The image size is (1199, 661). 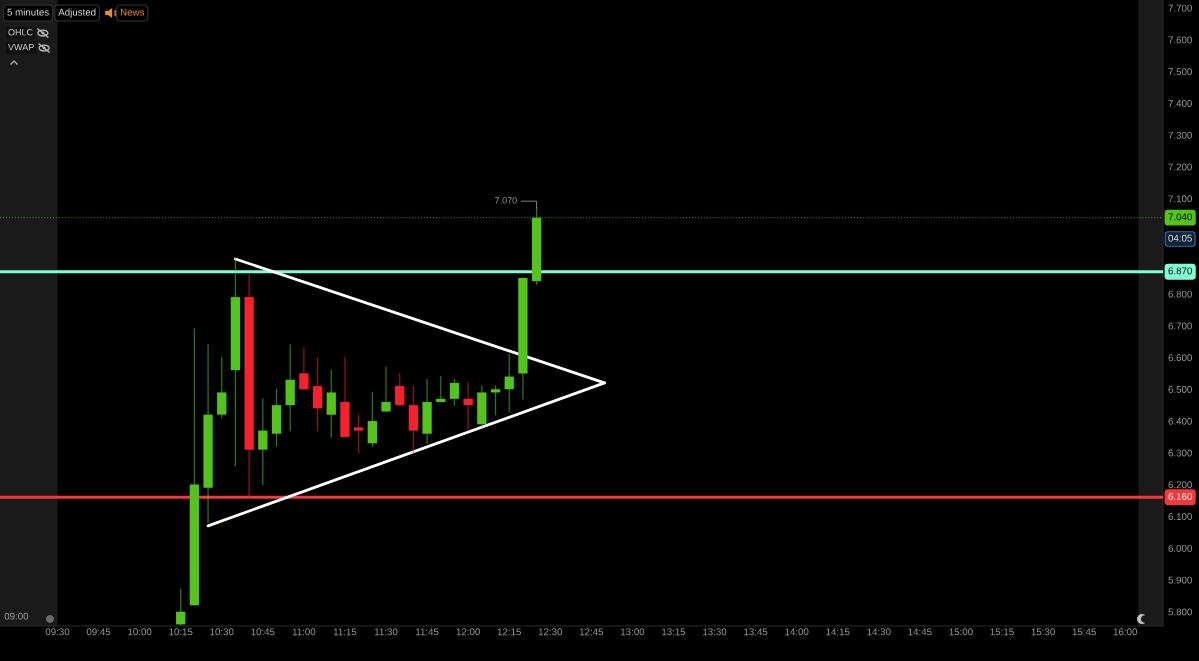 What do you see at coordinates (1180, 326) in the screenshot?
I see `y-tick-label: 6.700` at bounding box center [1180, 326].